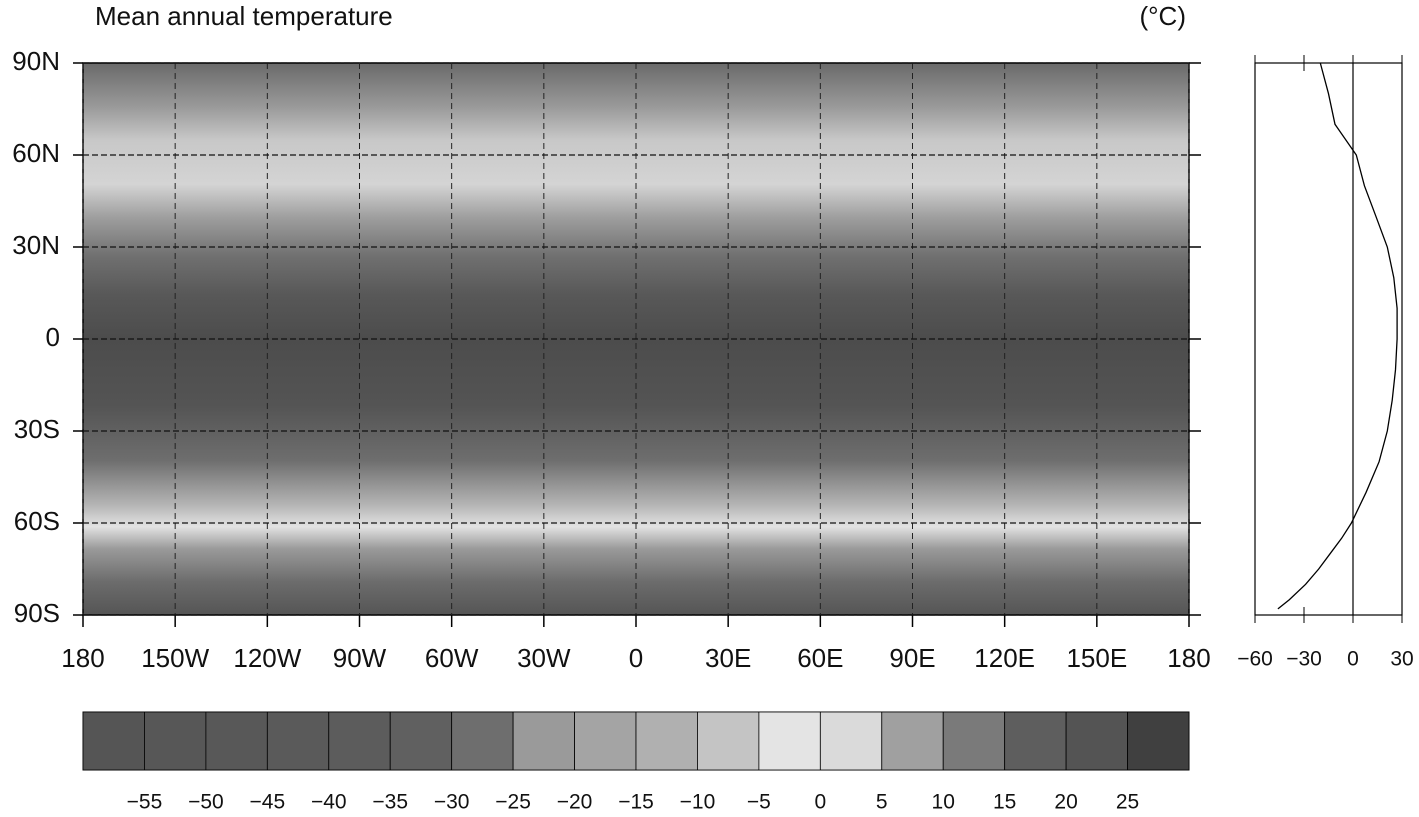 The width and height of the screenshot is (1419, 817). Describe the element at coordinates (452, 802) in the screenshot. I see `colorbar-label: −30` at that location.